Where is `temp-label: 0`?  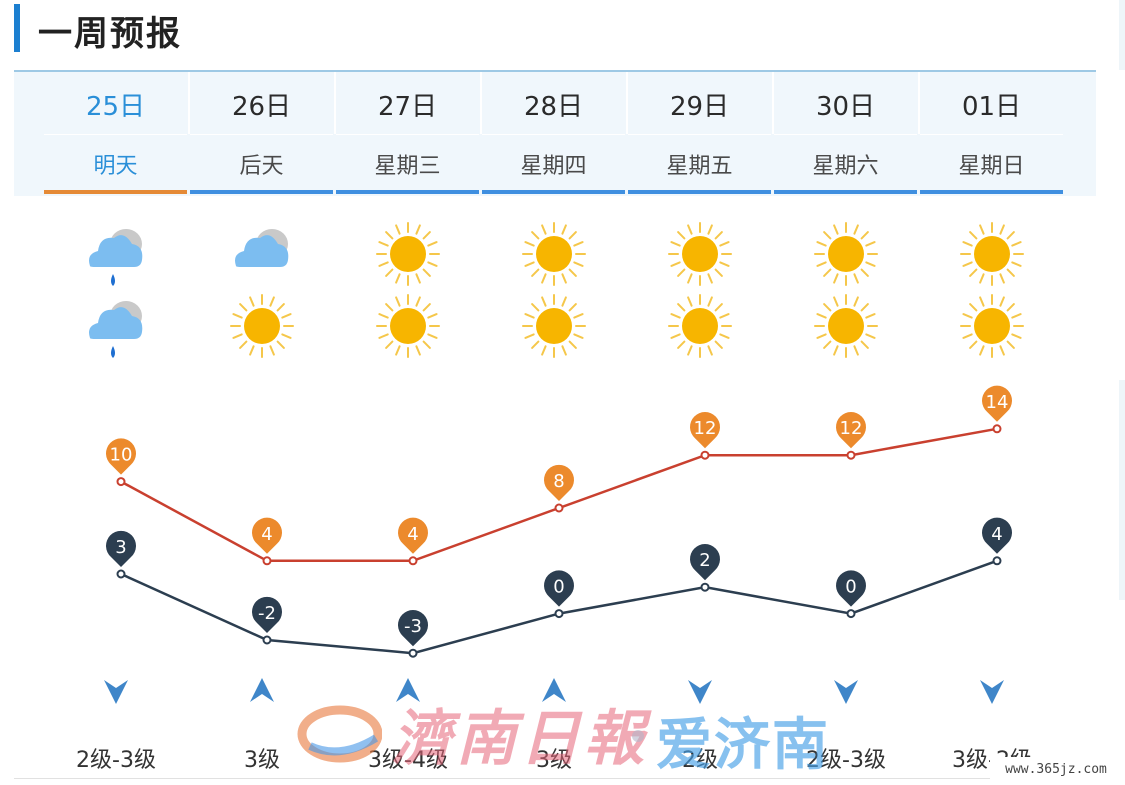
temp-label: 0 is located at coordinates (850, 587).